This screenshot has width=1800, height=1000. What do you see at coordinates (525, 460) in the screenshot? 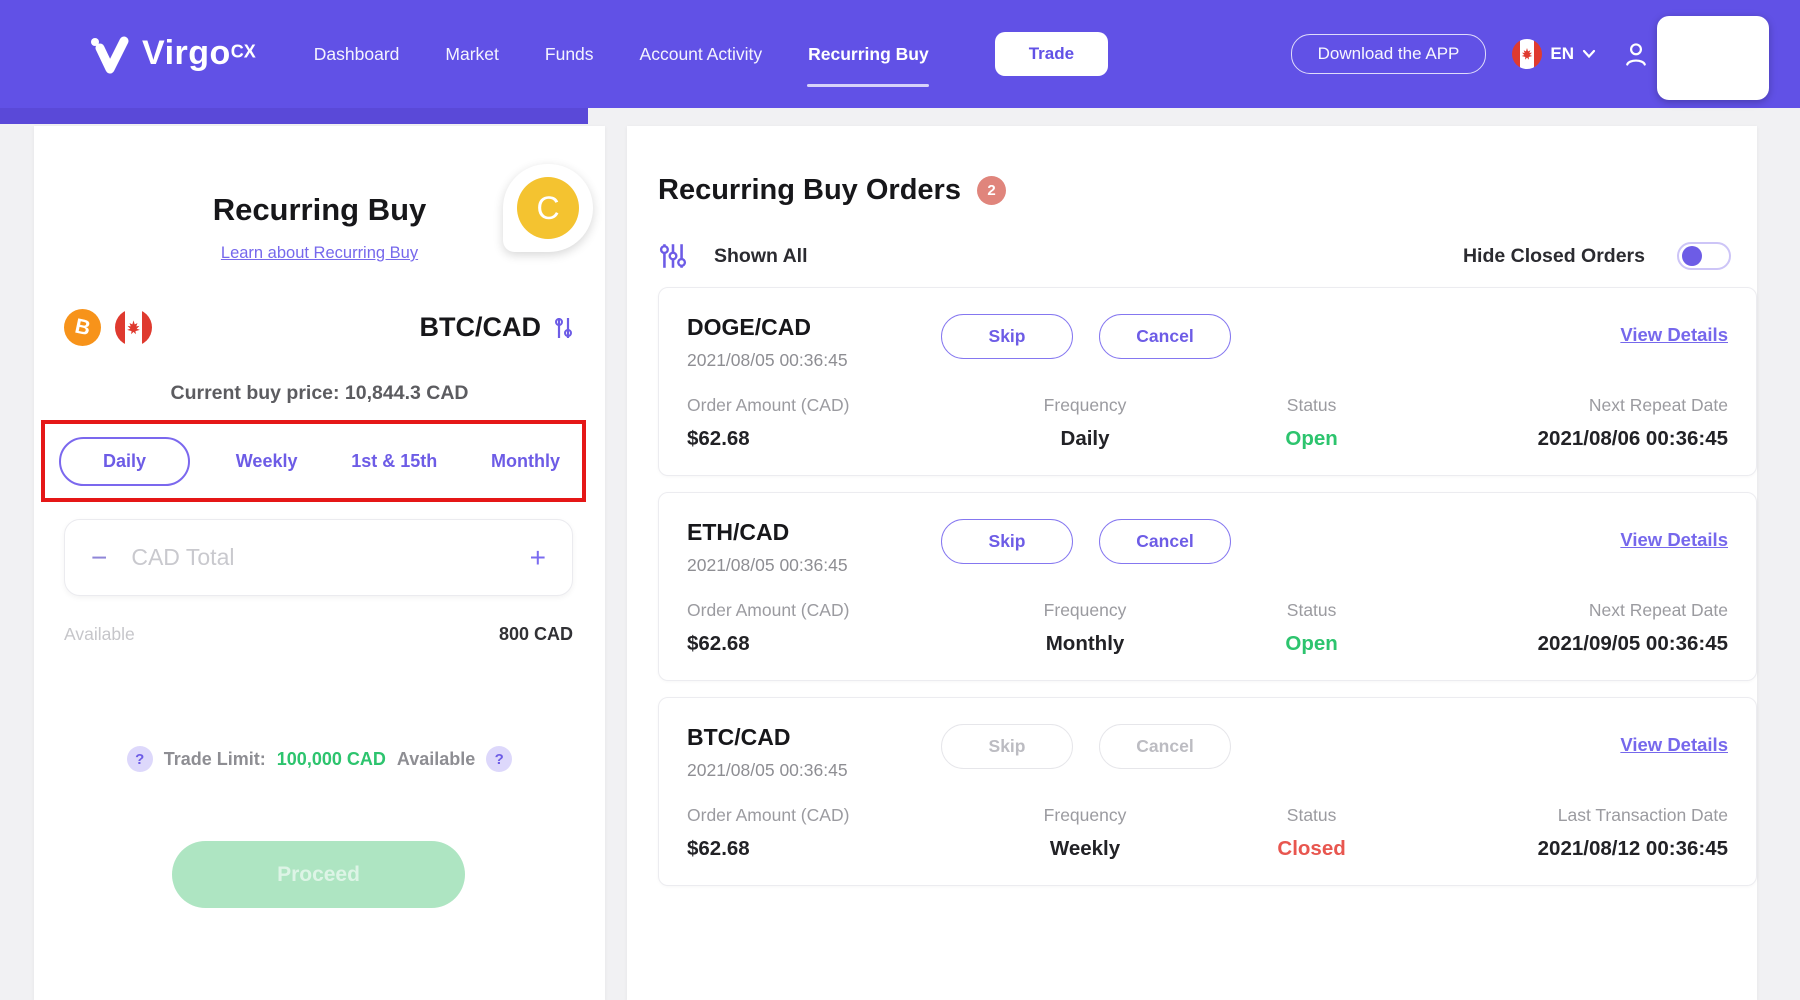
I see `tab-monthly: Monthly` at bounding box center [525, 460].